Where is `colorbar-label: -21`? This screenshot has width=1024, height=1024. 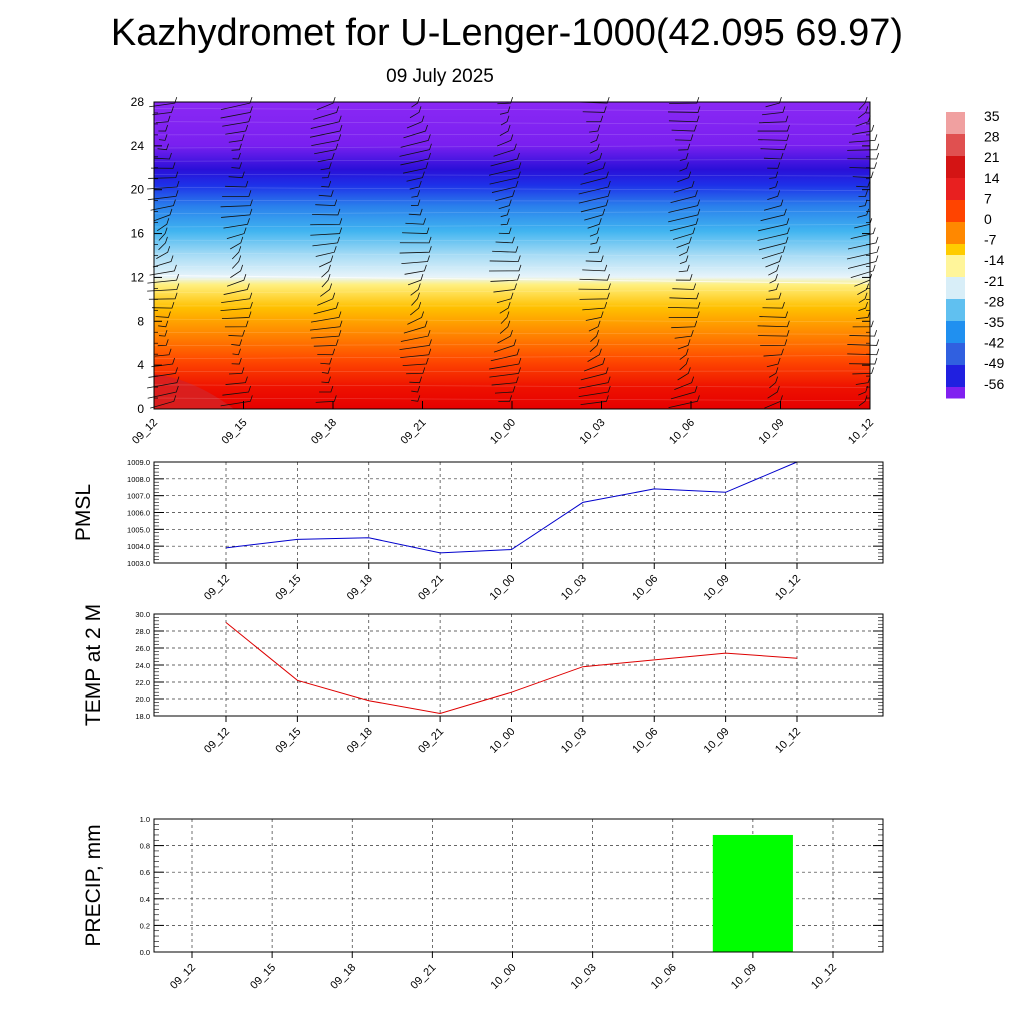
colorbar-label: -21 is located at coordinates (994, 281).